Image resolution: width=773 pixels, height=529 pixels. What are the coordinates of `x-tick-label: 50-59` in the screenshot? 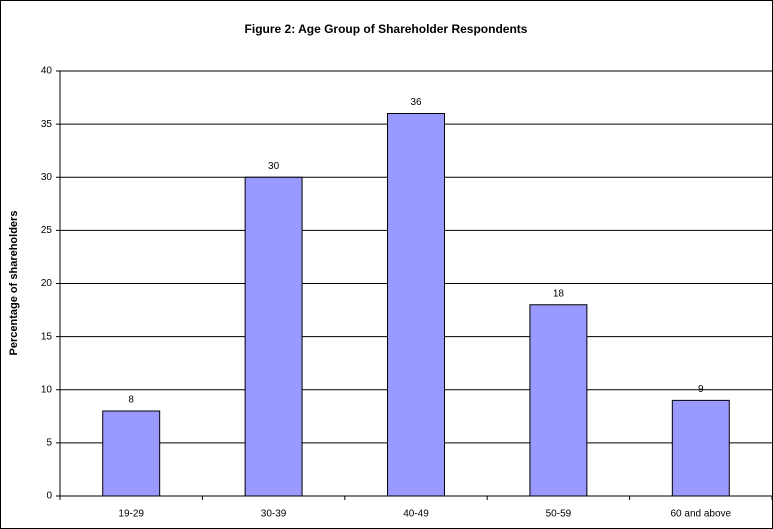 It's located at (559, 514).